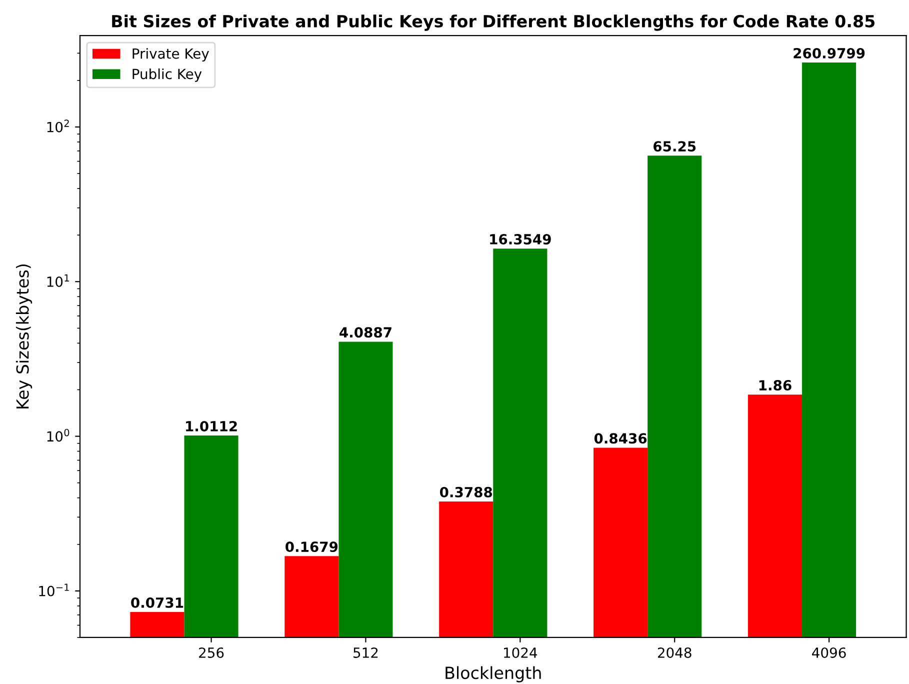  Describe the element at coordinates (24, 336) in the screenshot. I see `y-axis-title: Key Sizes(kbytes)` at that location.